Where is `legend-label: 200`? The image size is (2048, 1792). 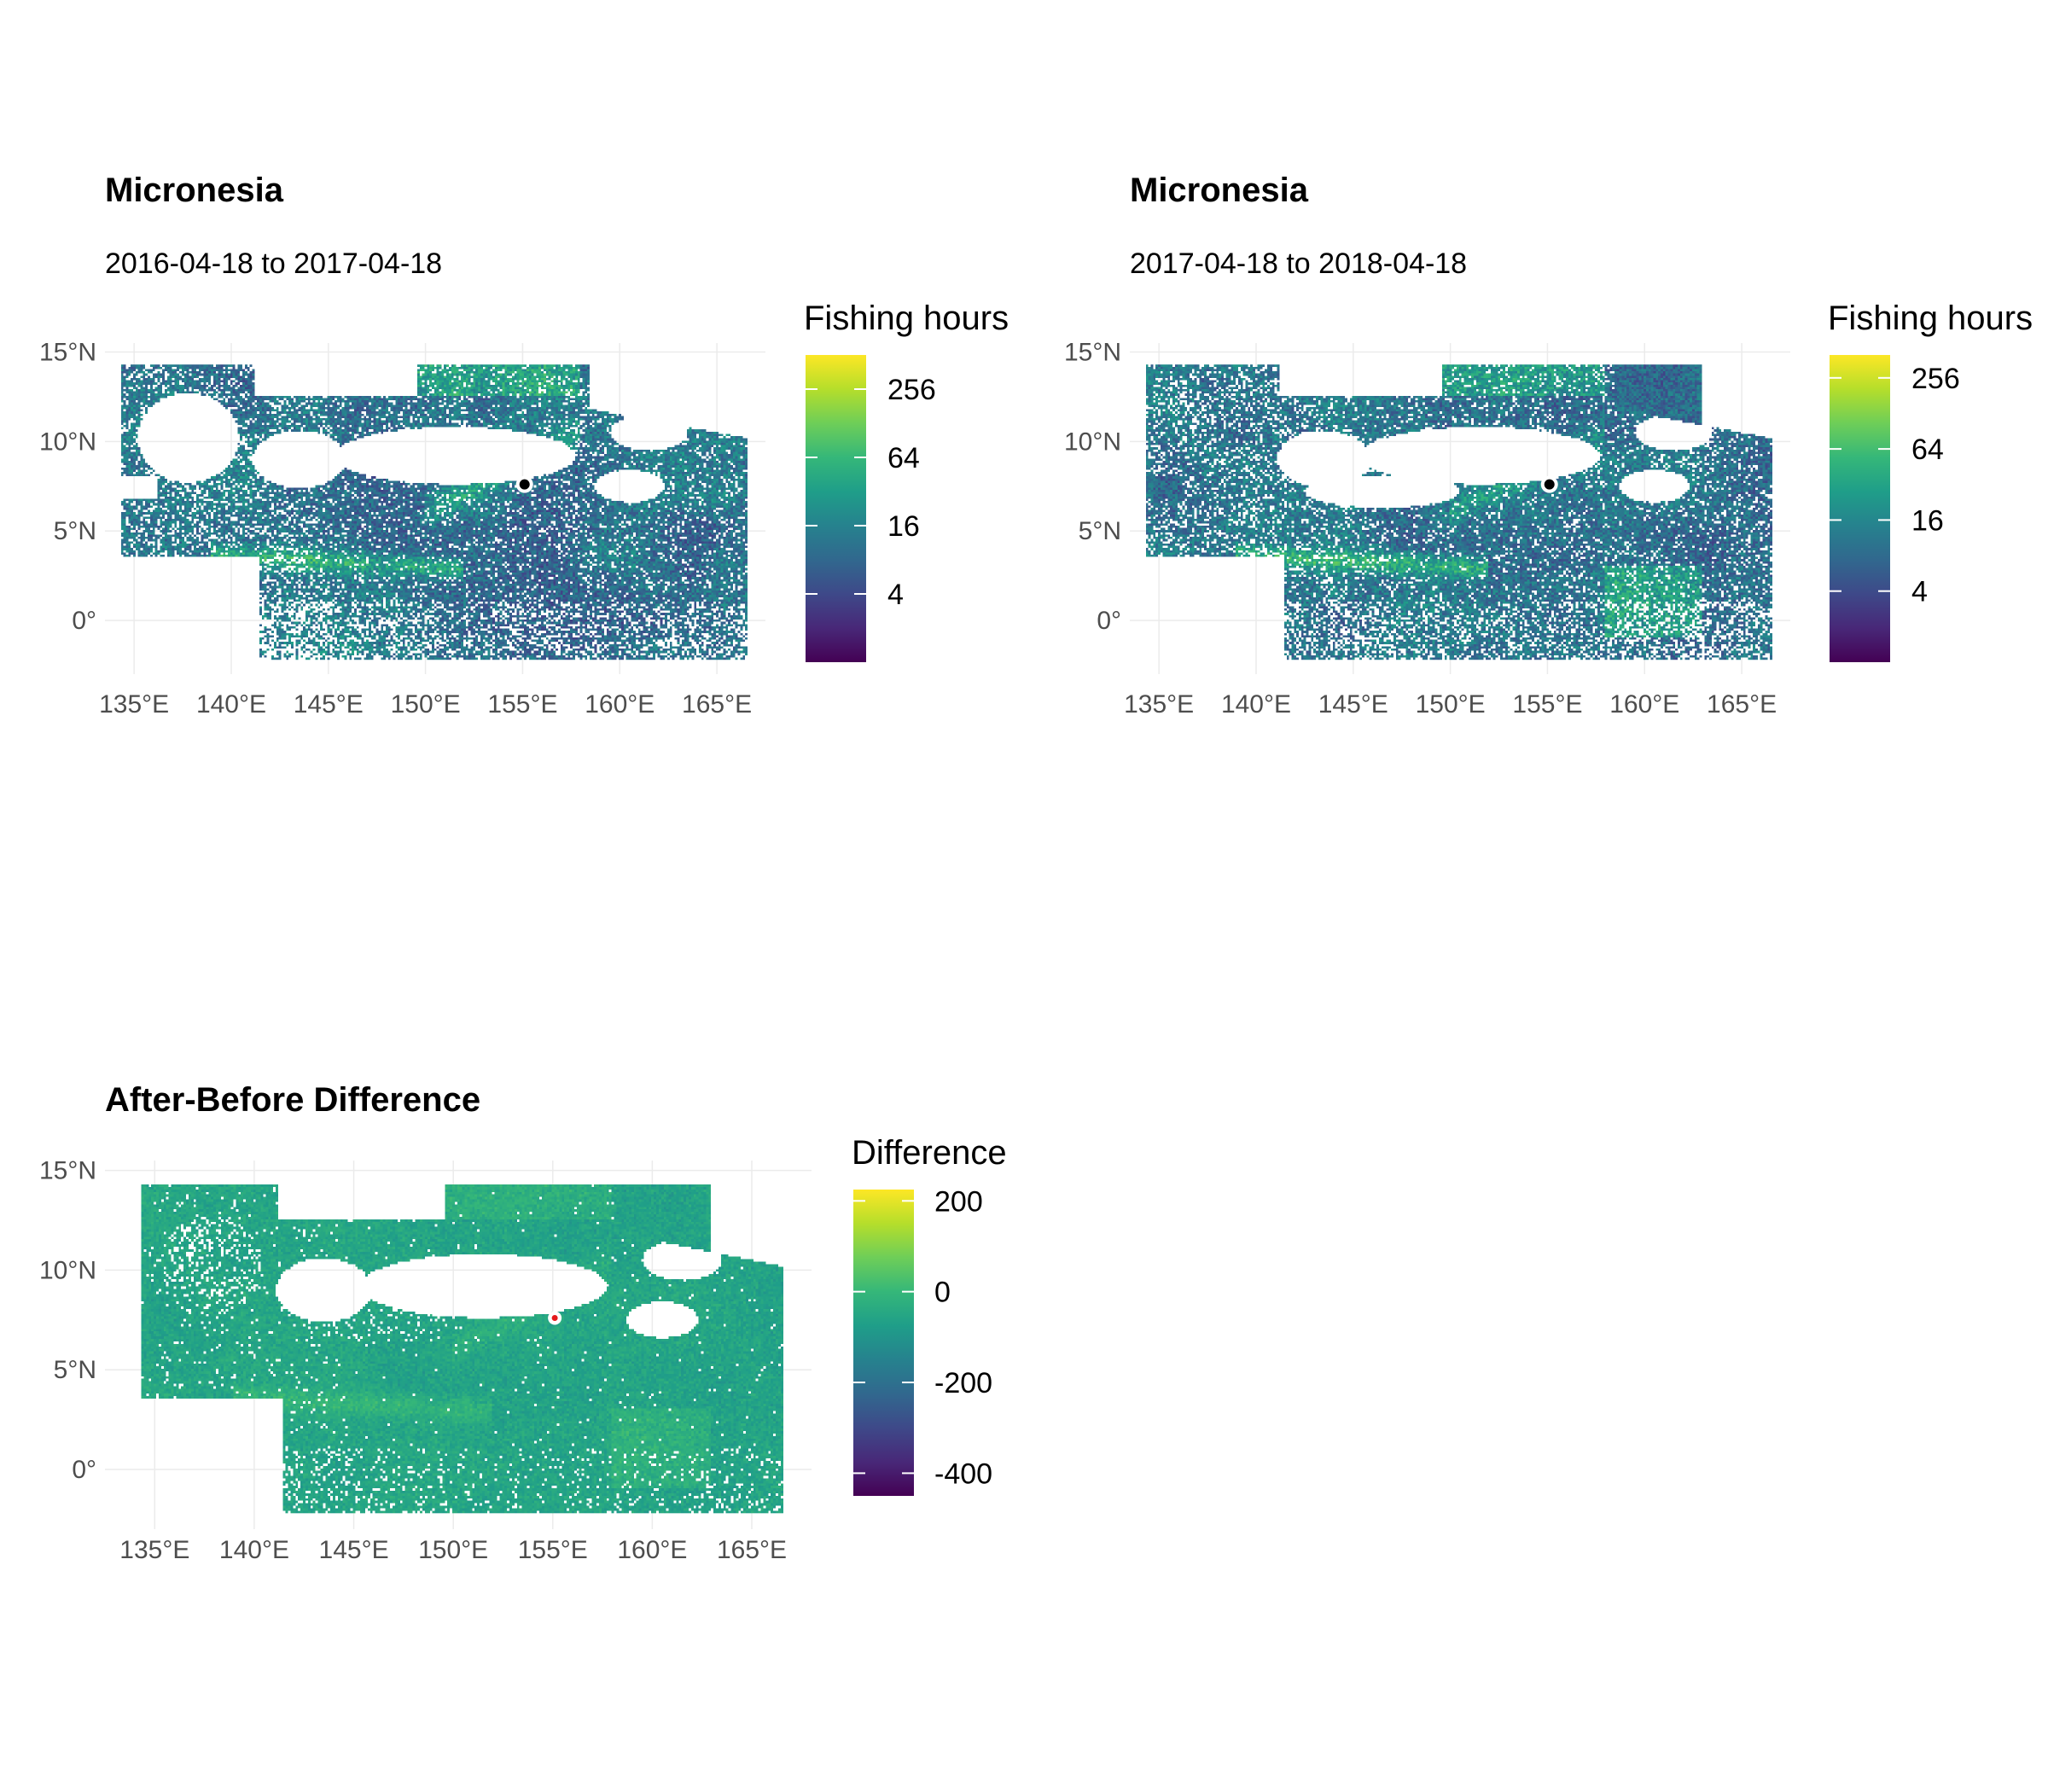 legend-label: 200 is located at coordinates (959, 1201).